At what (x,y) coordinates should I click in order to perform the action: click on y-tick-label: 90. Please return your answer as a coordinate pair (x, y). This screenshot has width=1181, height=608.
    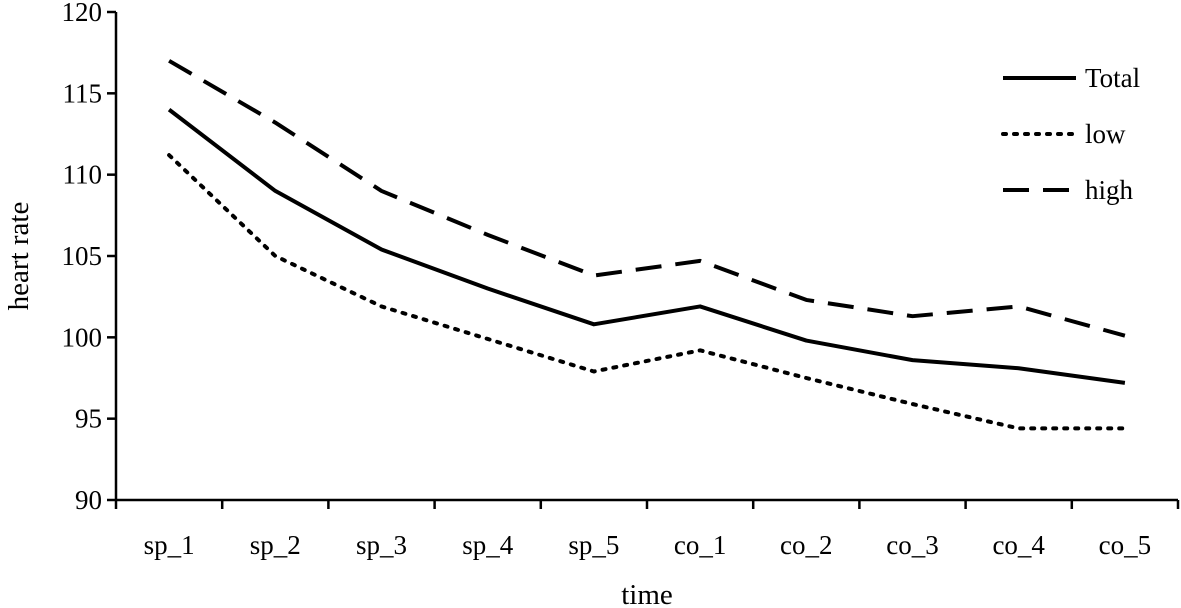
    Looking at the image, I should click on (88, 500).